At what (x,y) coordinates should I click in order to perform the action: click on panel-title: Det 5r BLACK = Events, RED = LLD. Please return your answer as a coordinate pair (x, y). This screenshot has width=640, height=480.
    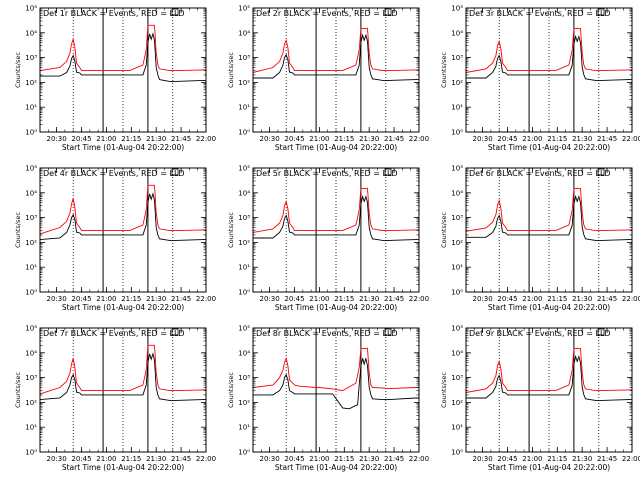
    Looking at the image, I should click on (327, 173).